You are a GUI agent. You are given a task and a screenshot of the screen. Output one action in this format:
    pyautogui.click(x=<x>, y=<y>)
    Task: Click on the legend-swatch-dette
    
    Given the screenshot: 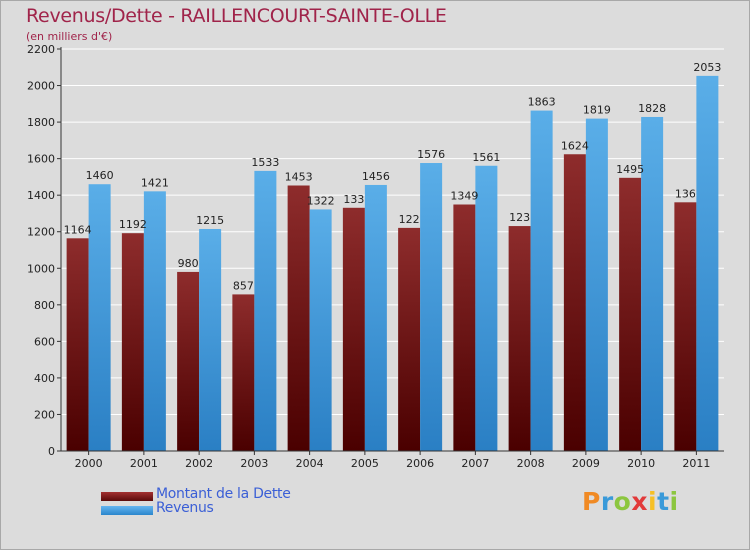 What is the action you would take?
    pyautogui.click(x=127, y=496)
    